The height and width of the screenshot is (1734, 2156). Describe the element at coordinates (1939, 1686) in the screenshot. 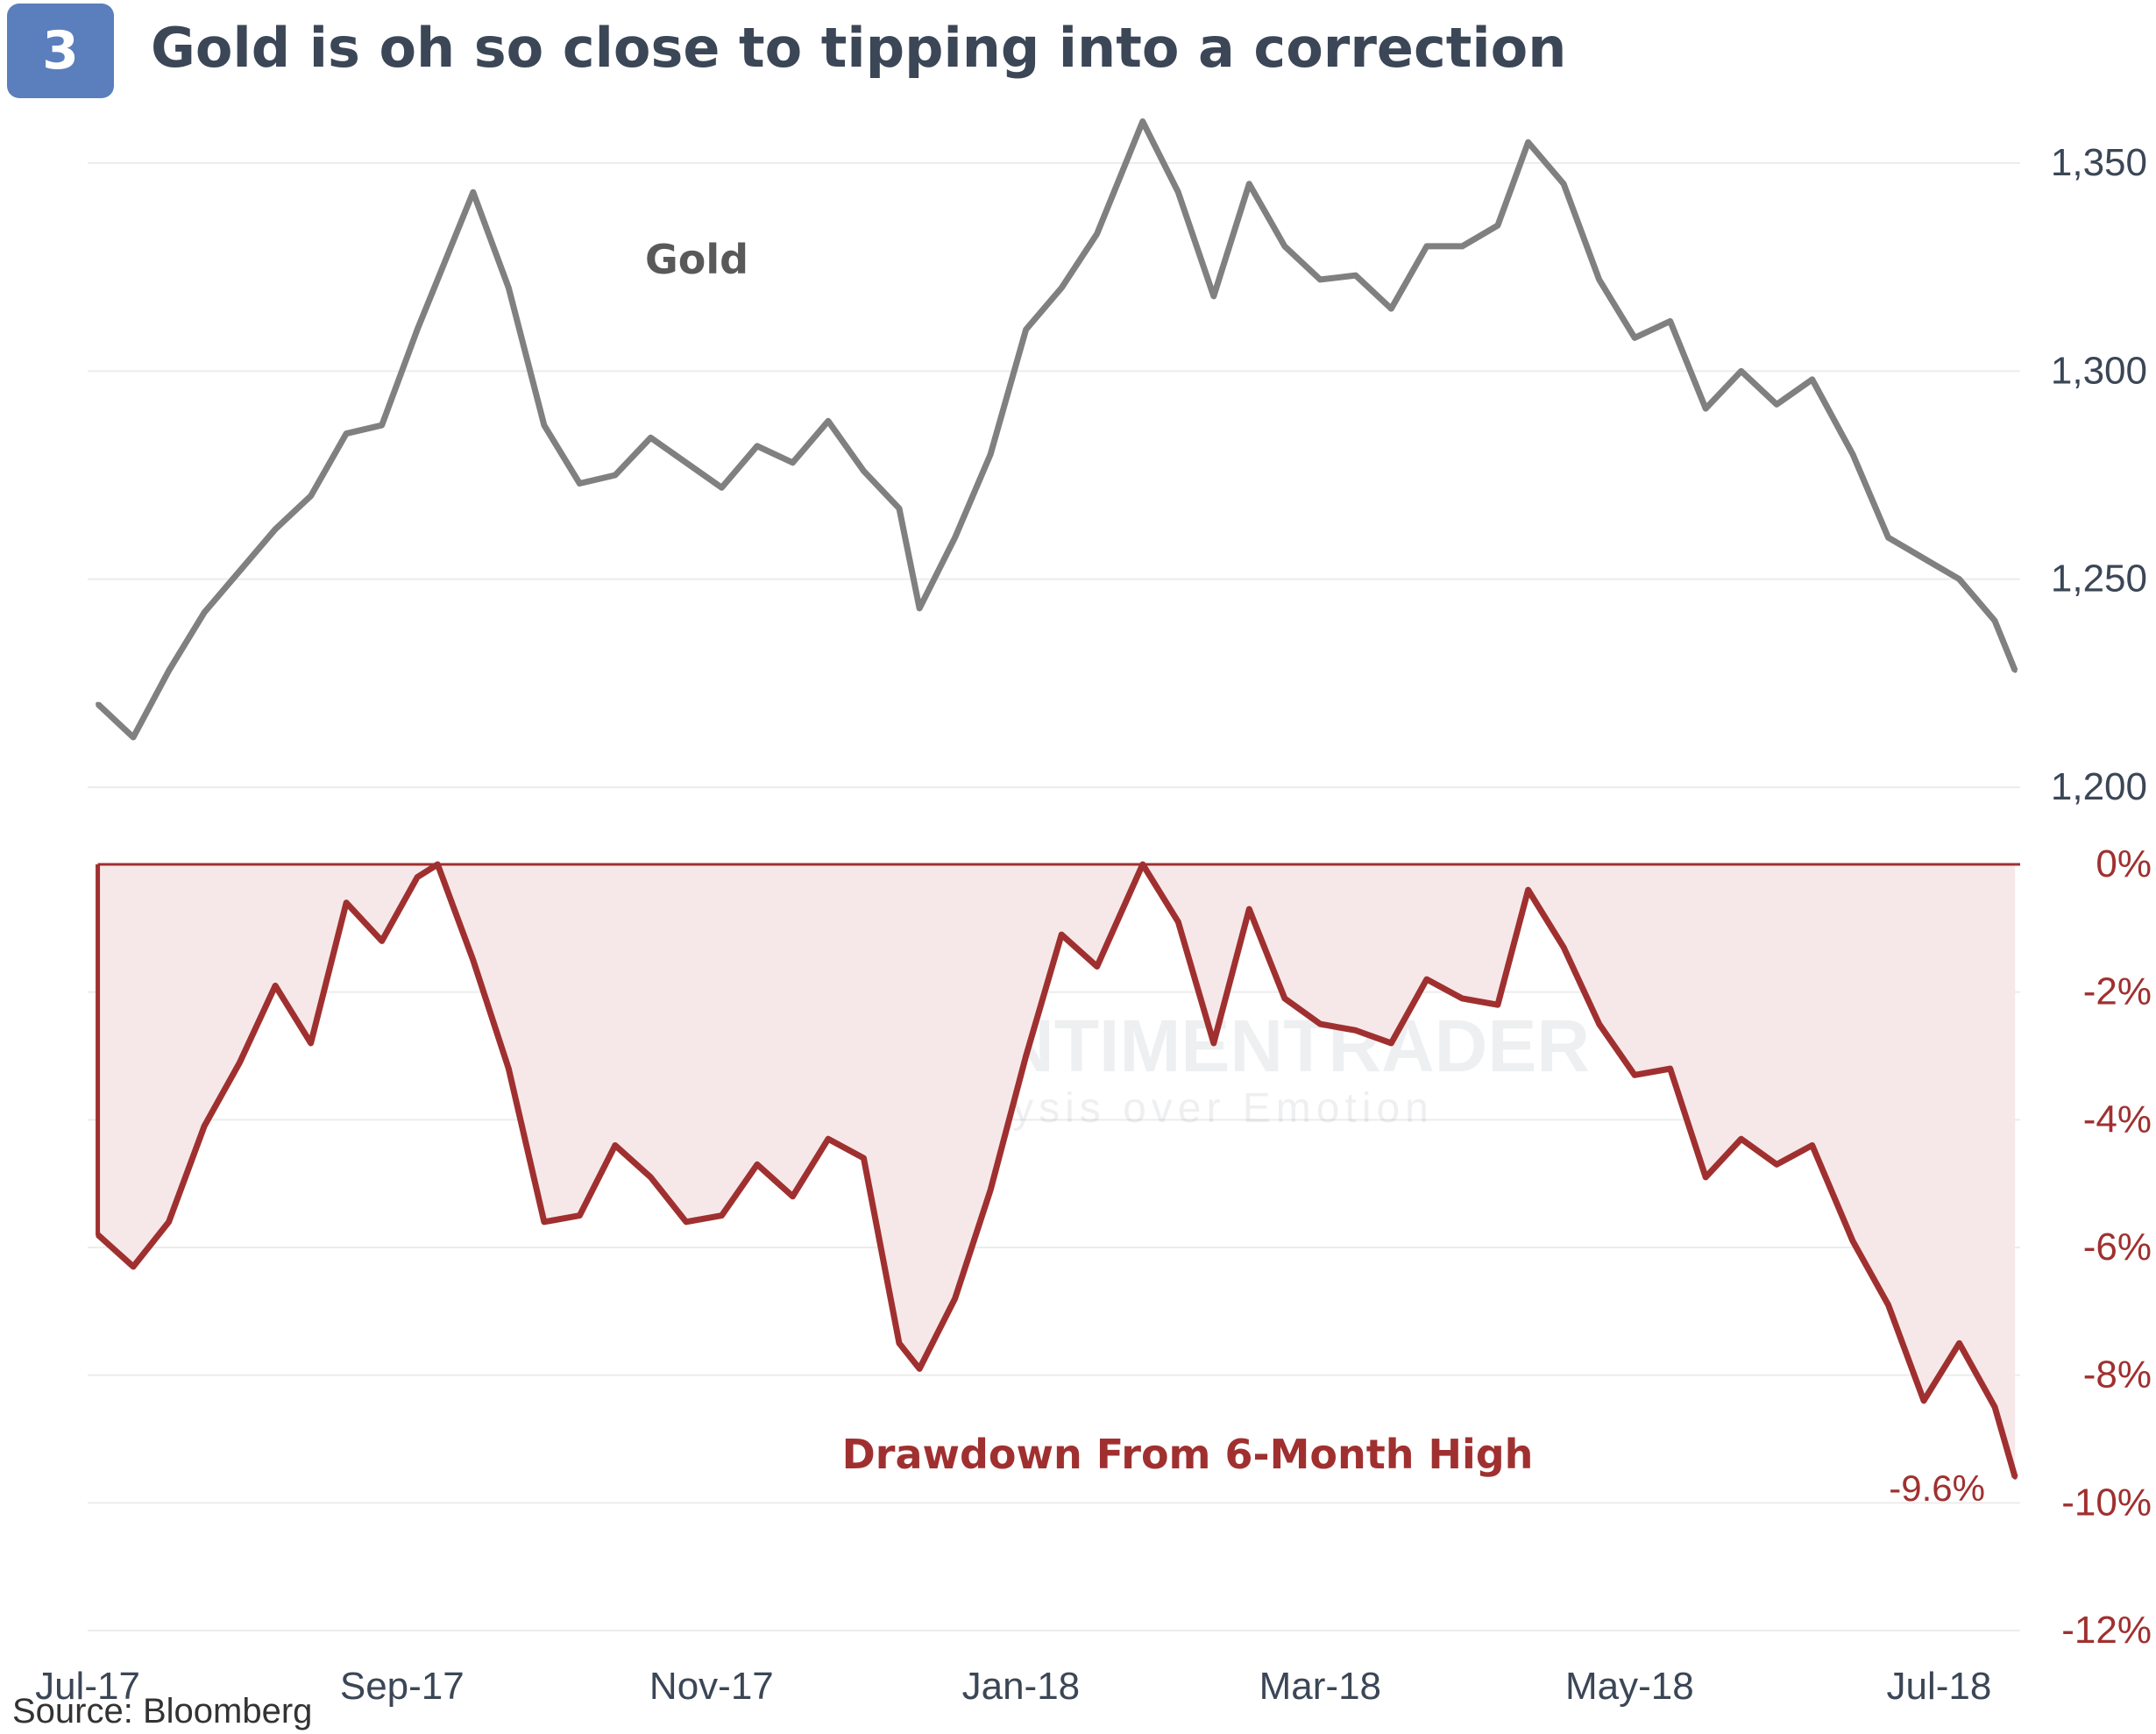

I see `x-tick-label: Jul-18` at that location.